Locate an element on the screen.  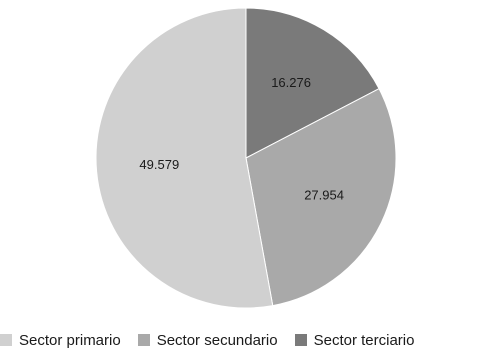
slice-value-label-sector-terciario: 16.276 is located at coordinates (291, 82).